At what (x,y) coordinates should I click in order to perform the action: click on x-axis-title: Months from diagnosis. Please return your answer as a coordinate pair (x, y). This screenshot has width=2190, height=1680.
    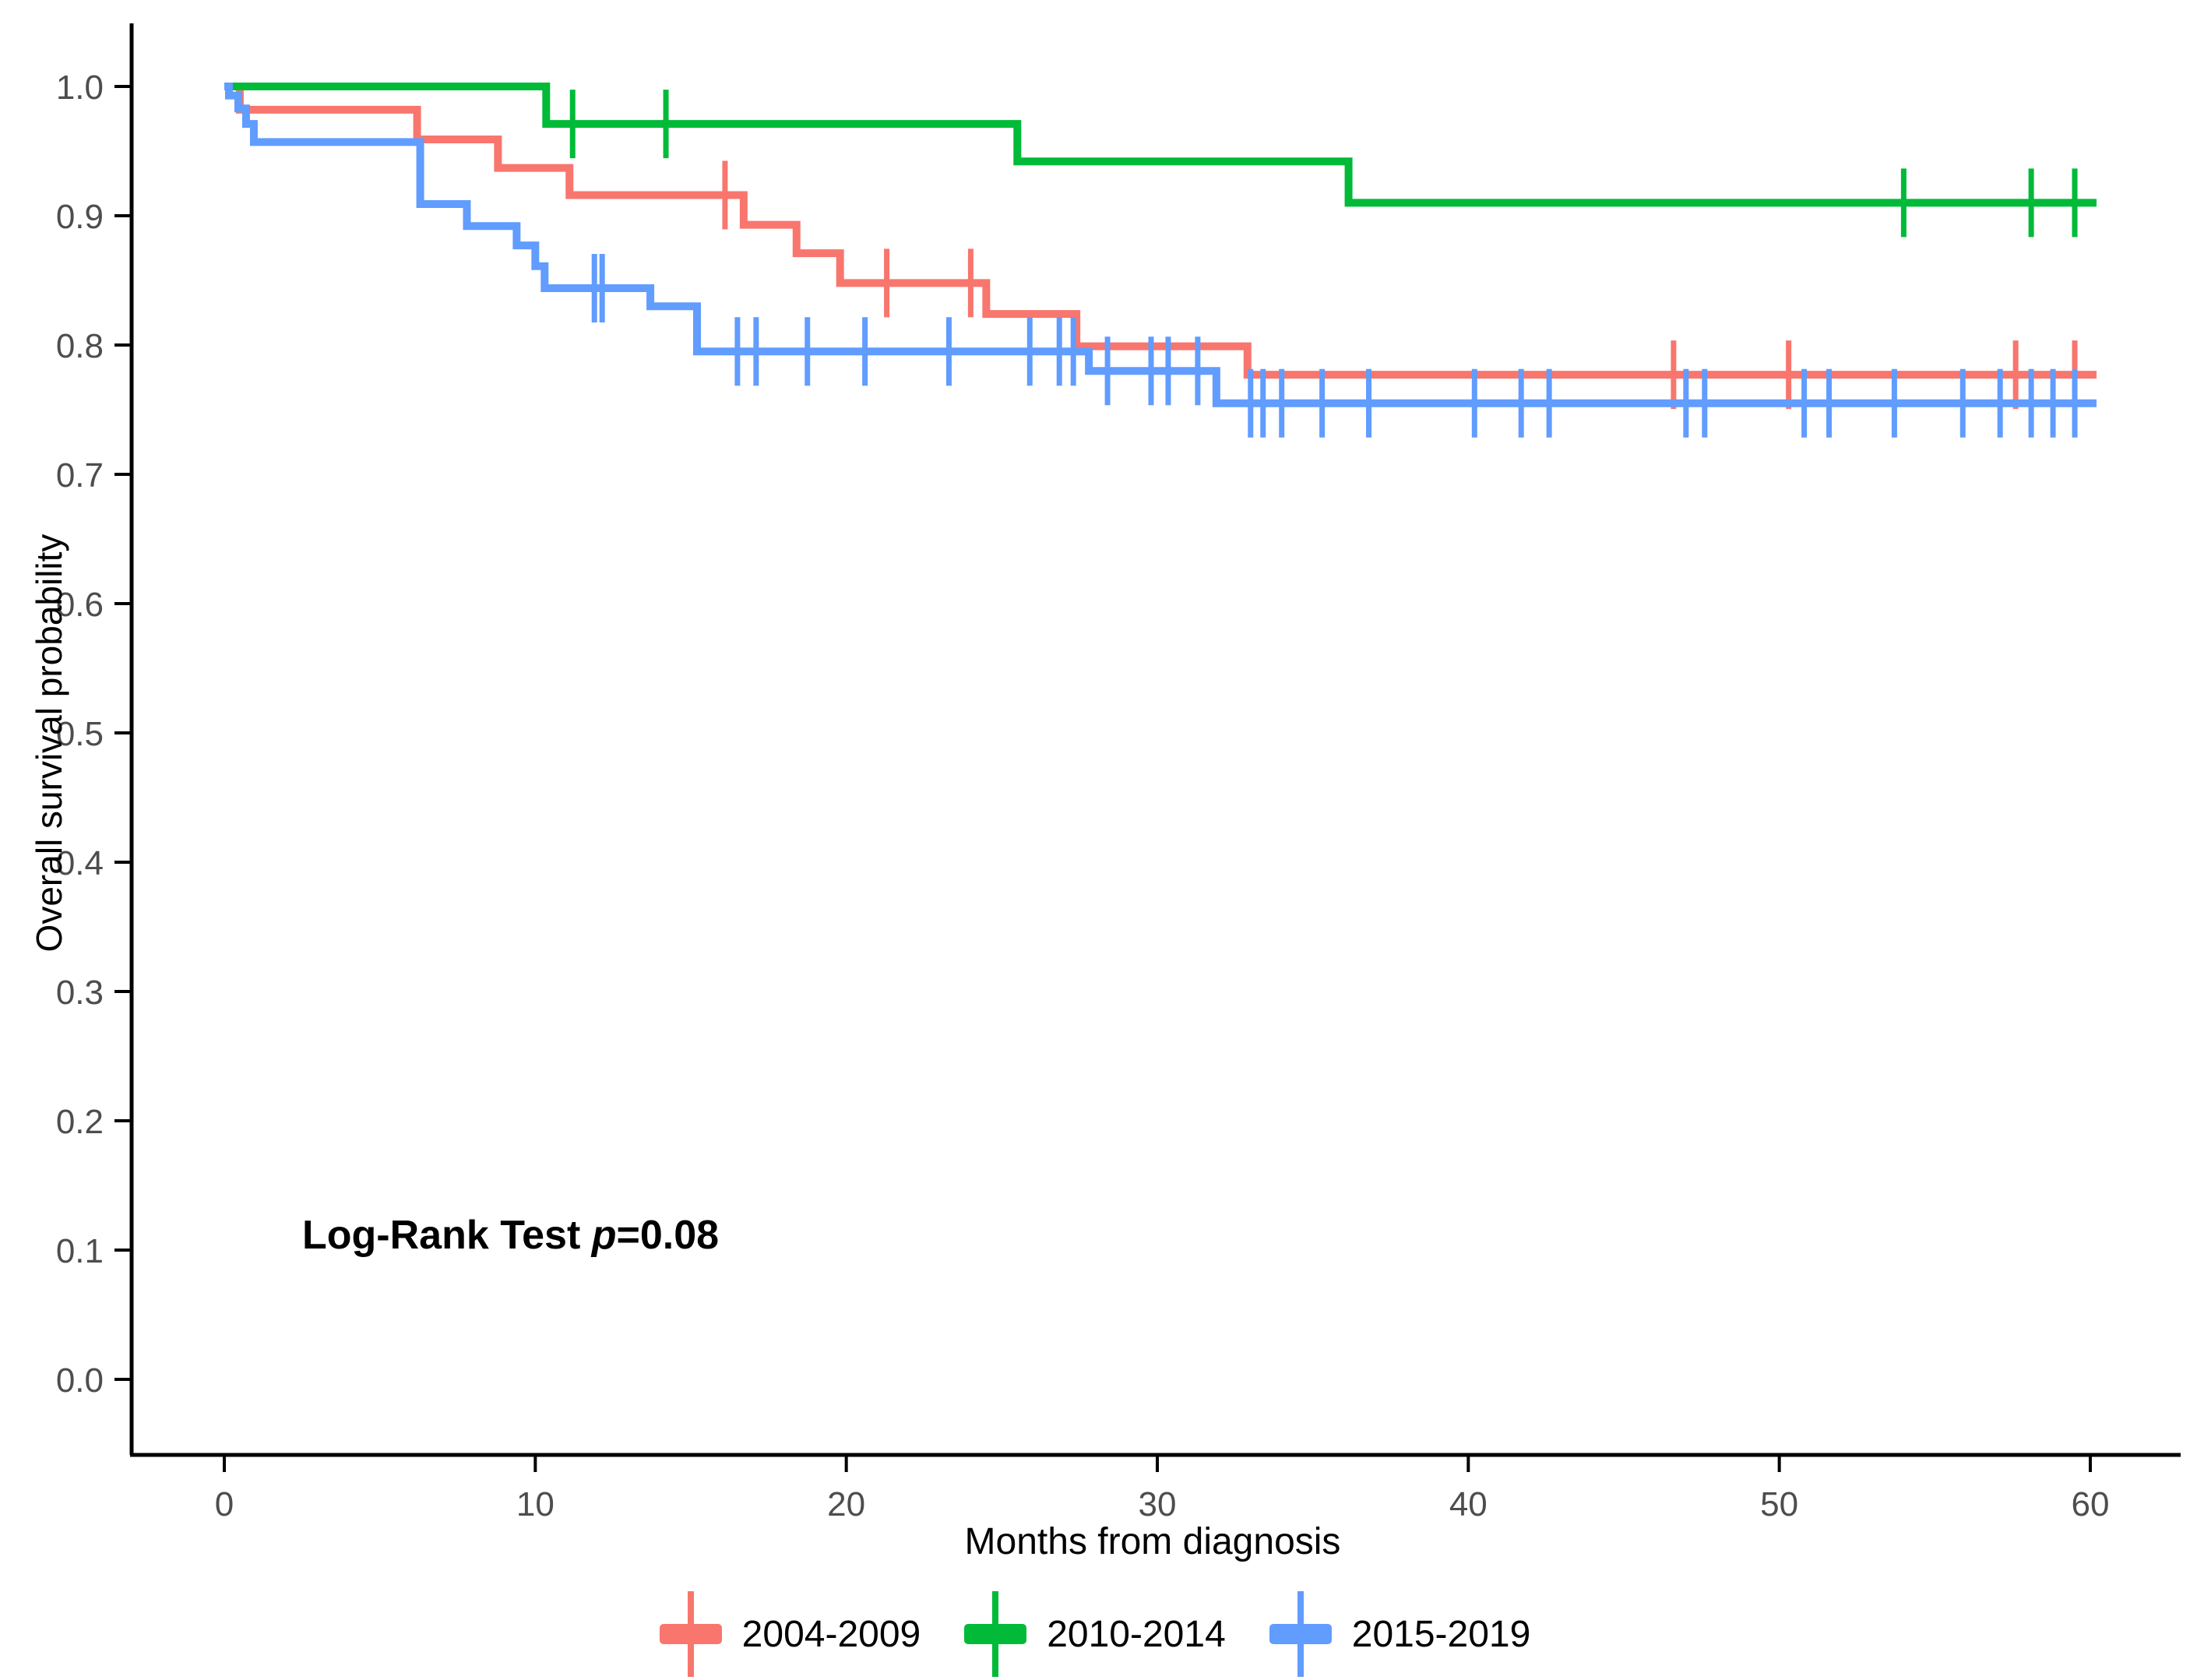
    Looking at the image, I should click on (1152, 1541).